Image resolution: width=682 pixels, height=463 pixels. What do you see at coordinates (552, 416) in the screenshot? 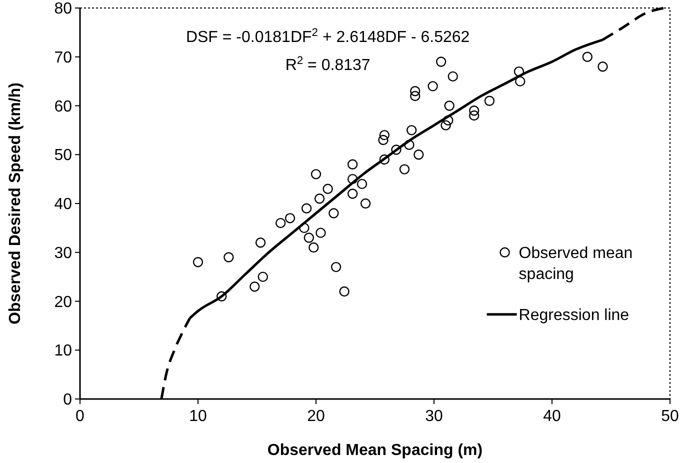
I see `x-tick-label: 40` at bounding box center [552, 416].